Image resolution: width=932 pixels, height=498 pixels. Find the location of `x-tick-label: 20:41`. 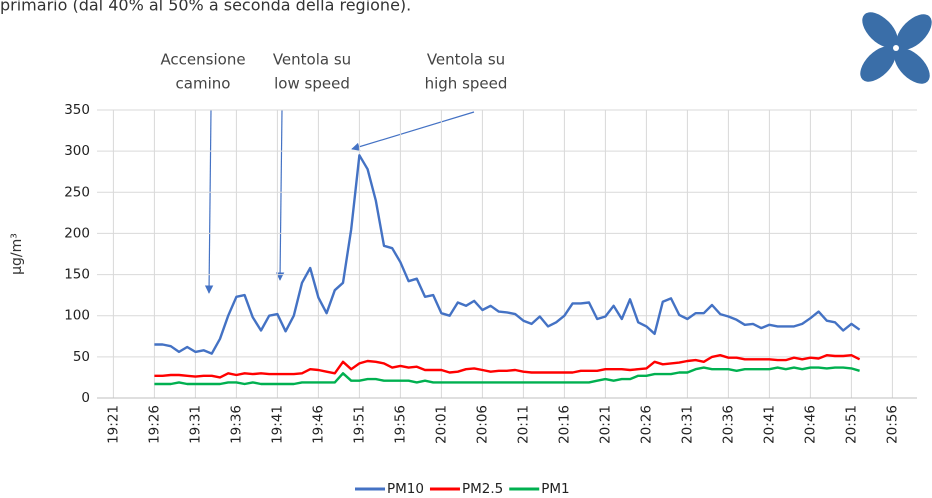

x-tick-label: 20:41 is located at coordinates (769, 424).